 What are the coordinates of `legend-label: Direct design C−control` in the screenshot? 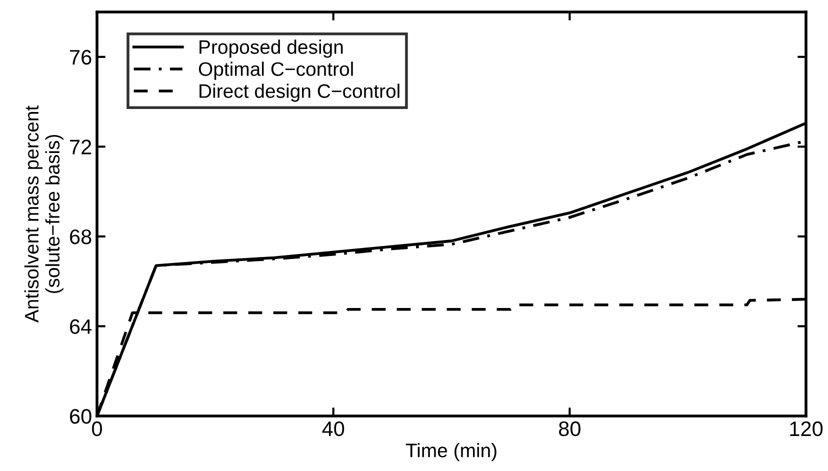 It's located at (300, 93).